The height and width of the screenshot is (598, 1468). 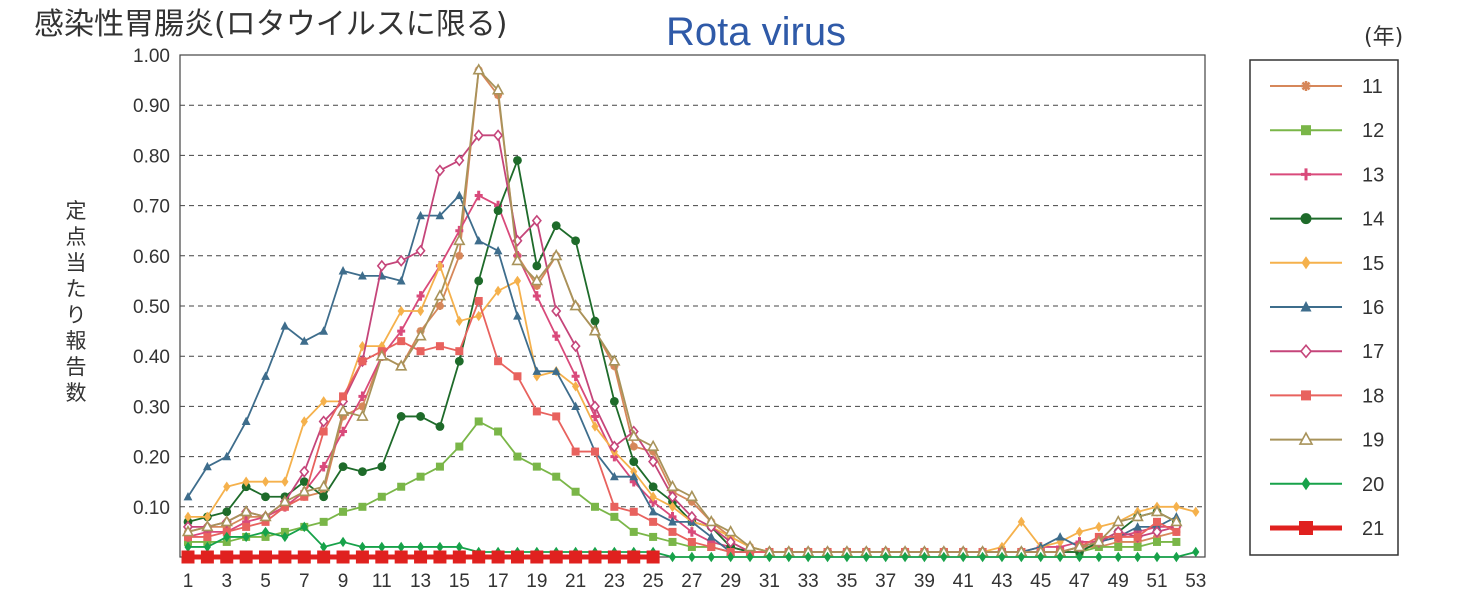 What do you see at coordinates (151, 156) in the screenshot?
I see `y-tick-label: 0.80` at bounding box center [151, 156].